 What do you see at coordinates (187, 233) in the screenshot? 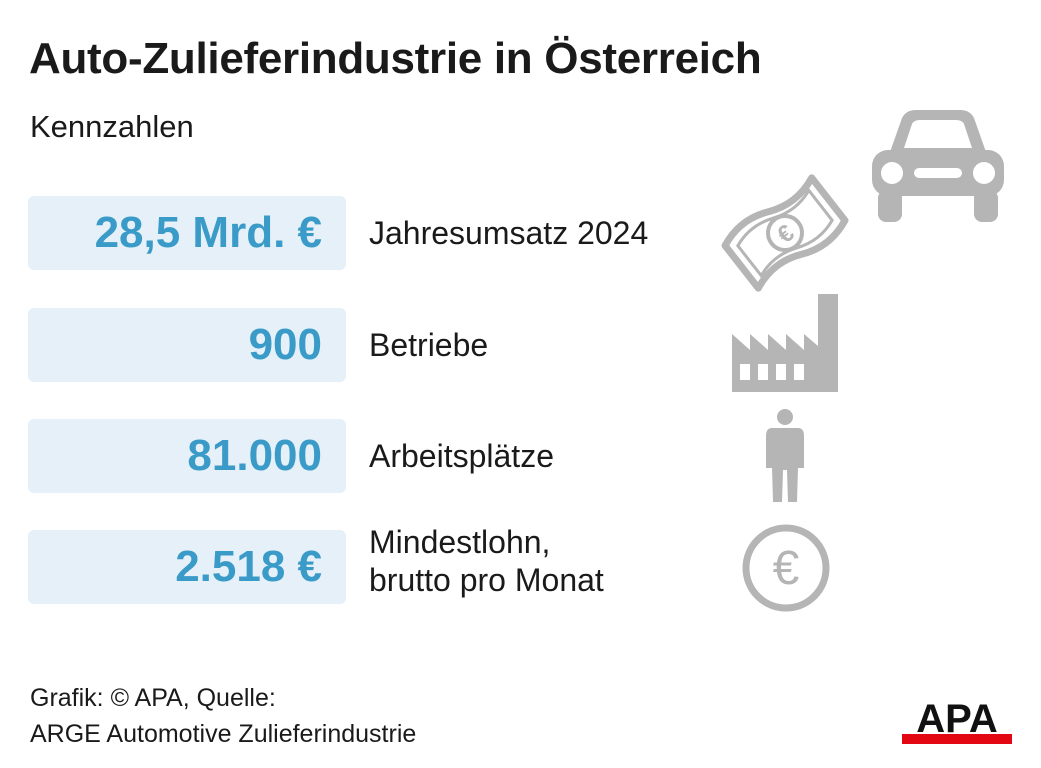
I see `stat-value-revenue: 28,5 Mrd. €` at bounding box center [187, 233].